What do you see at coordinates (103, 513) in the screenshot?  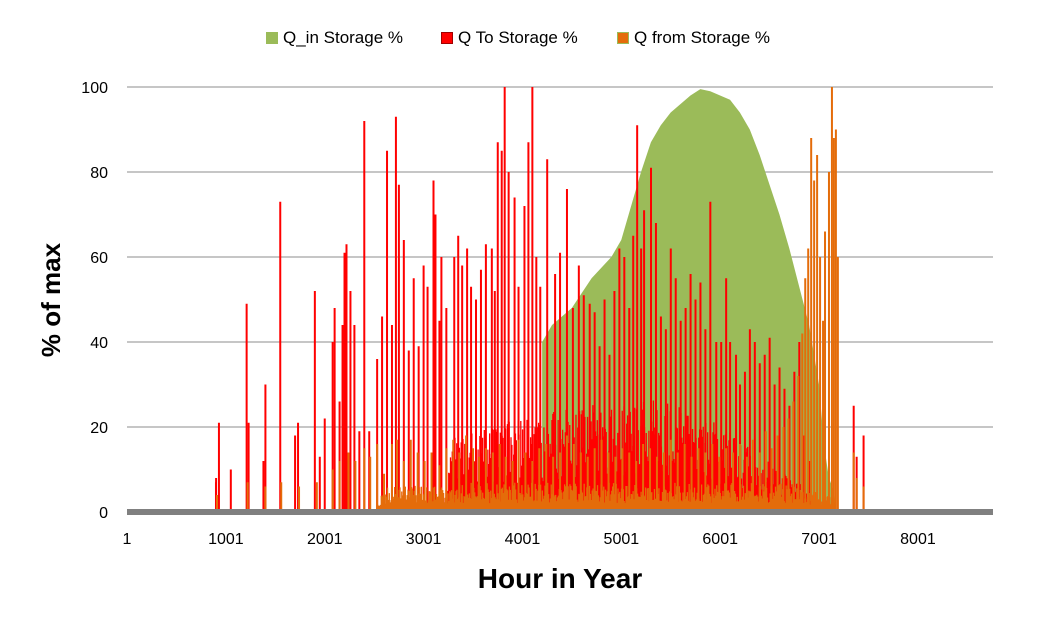 I see `y-tick-label: 0` at bounding box center [103, 513].